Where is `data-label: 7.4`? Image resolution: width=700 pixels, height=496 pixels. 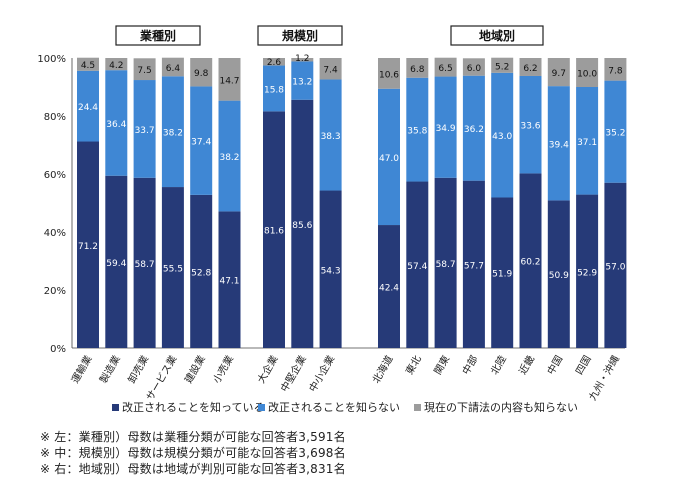 data-label: 7.4 is located at coordinates (330, 71).